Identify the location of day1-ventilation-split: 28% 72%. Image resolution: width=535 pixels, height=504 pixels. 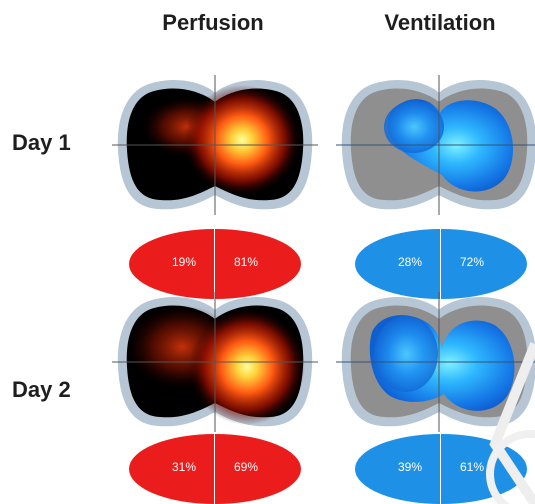
(441, 264).